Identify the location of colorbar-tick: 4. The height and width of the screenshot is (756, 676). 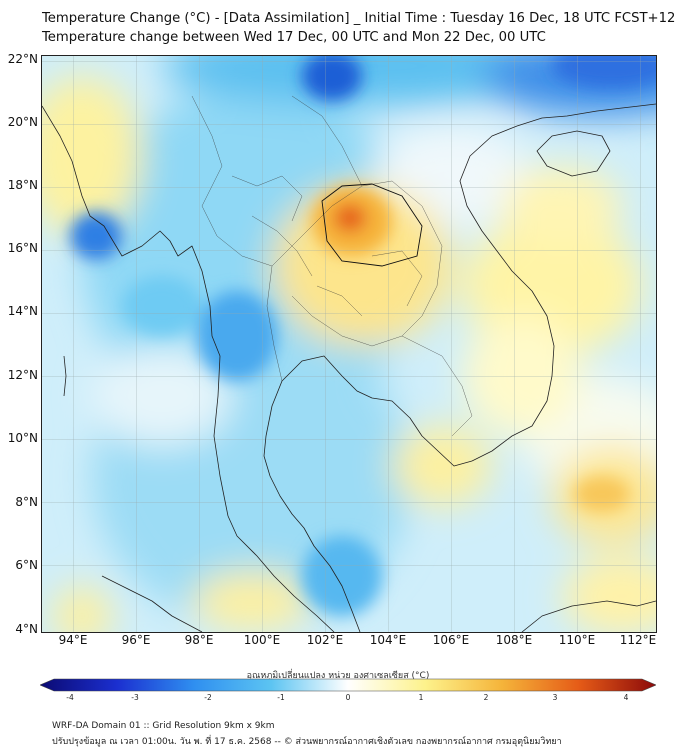
(626, 697).